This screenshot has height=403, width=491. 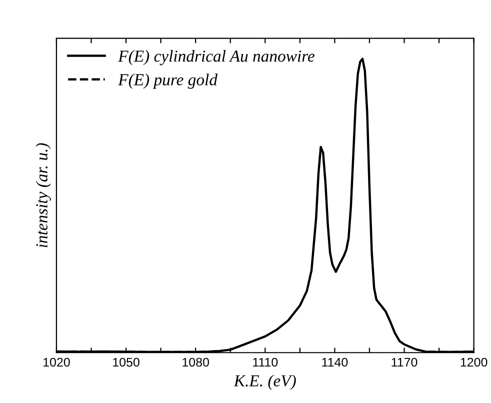 I want to click on y-axis-title: intensity (ar. u.), so click(x=43, y=195).